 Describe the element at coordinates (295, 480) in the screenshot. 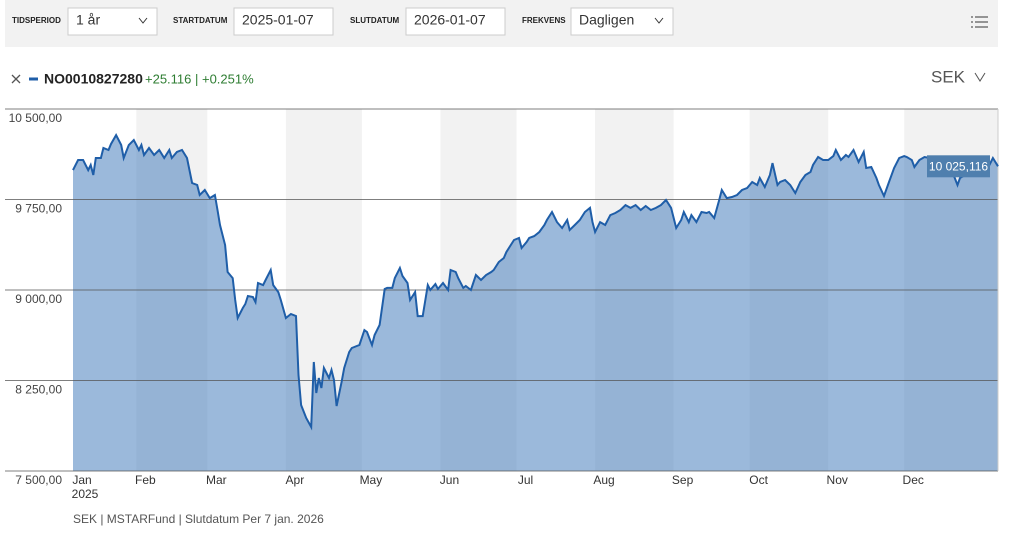

I see `x-tick-label: Apr` at that location.